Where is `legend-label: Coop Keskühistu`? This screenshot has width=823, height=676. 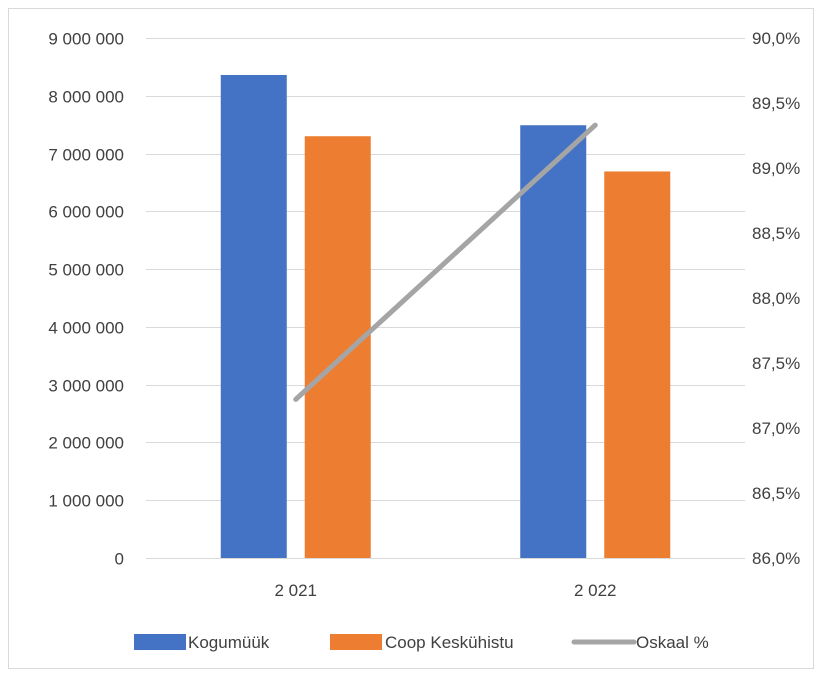 legend-label: Coop Keskühistu is located at coordinates (449, 642).